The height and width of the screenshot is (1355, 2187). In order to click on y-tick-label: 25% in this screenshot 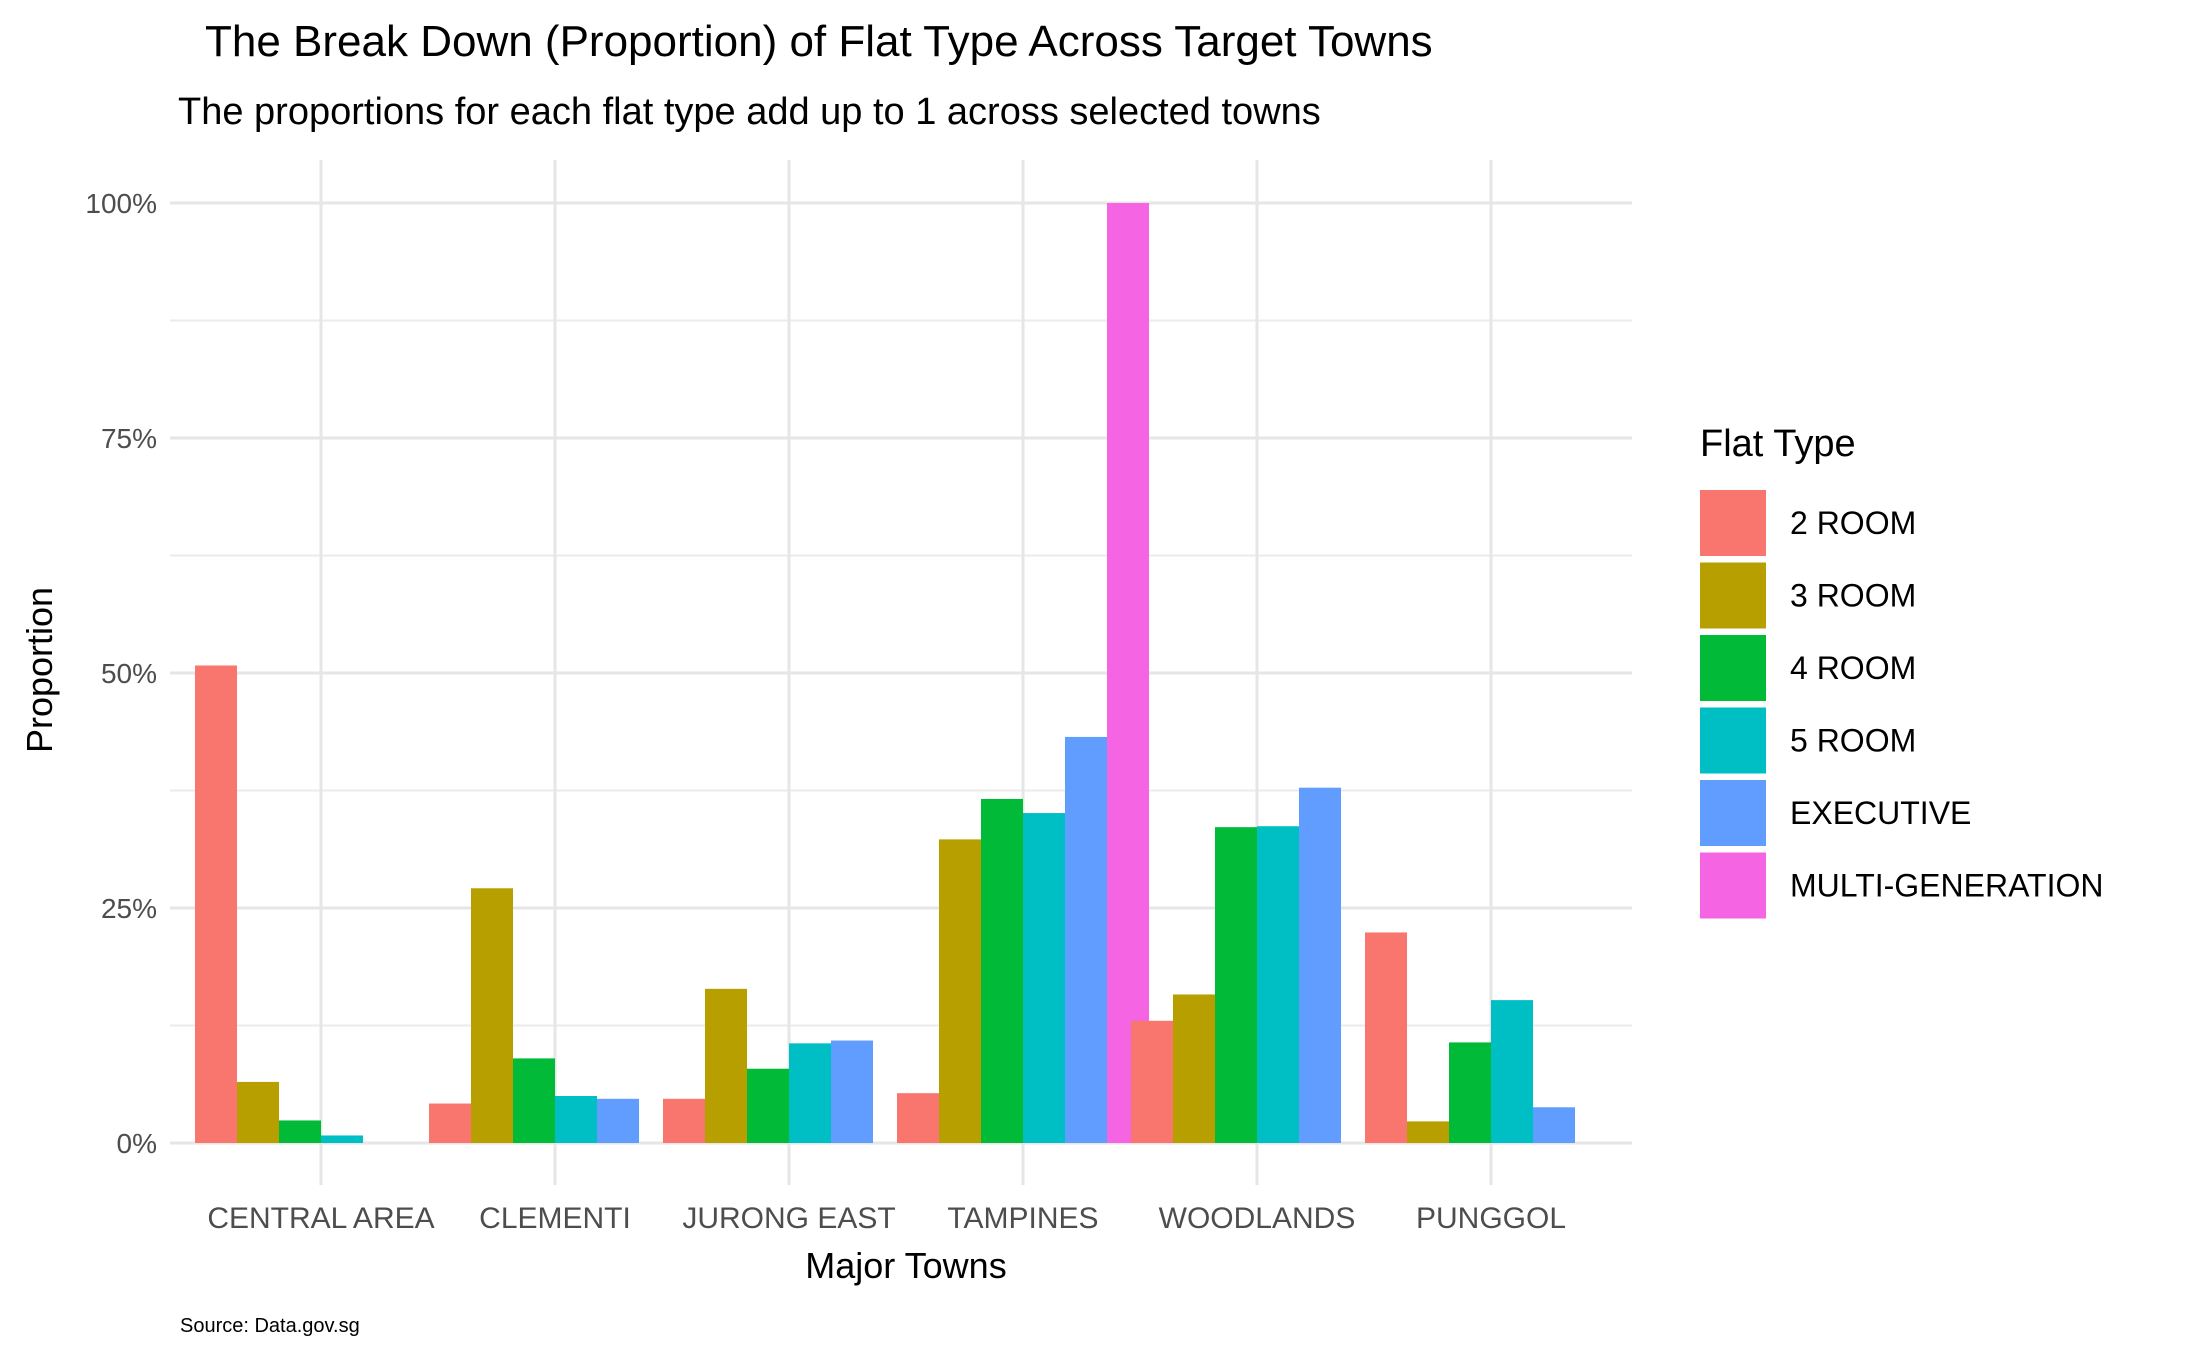, I will do `click(129, 908)`.